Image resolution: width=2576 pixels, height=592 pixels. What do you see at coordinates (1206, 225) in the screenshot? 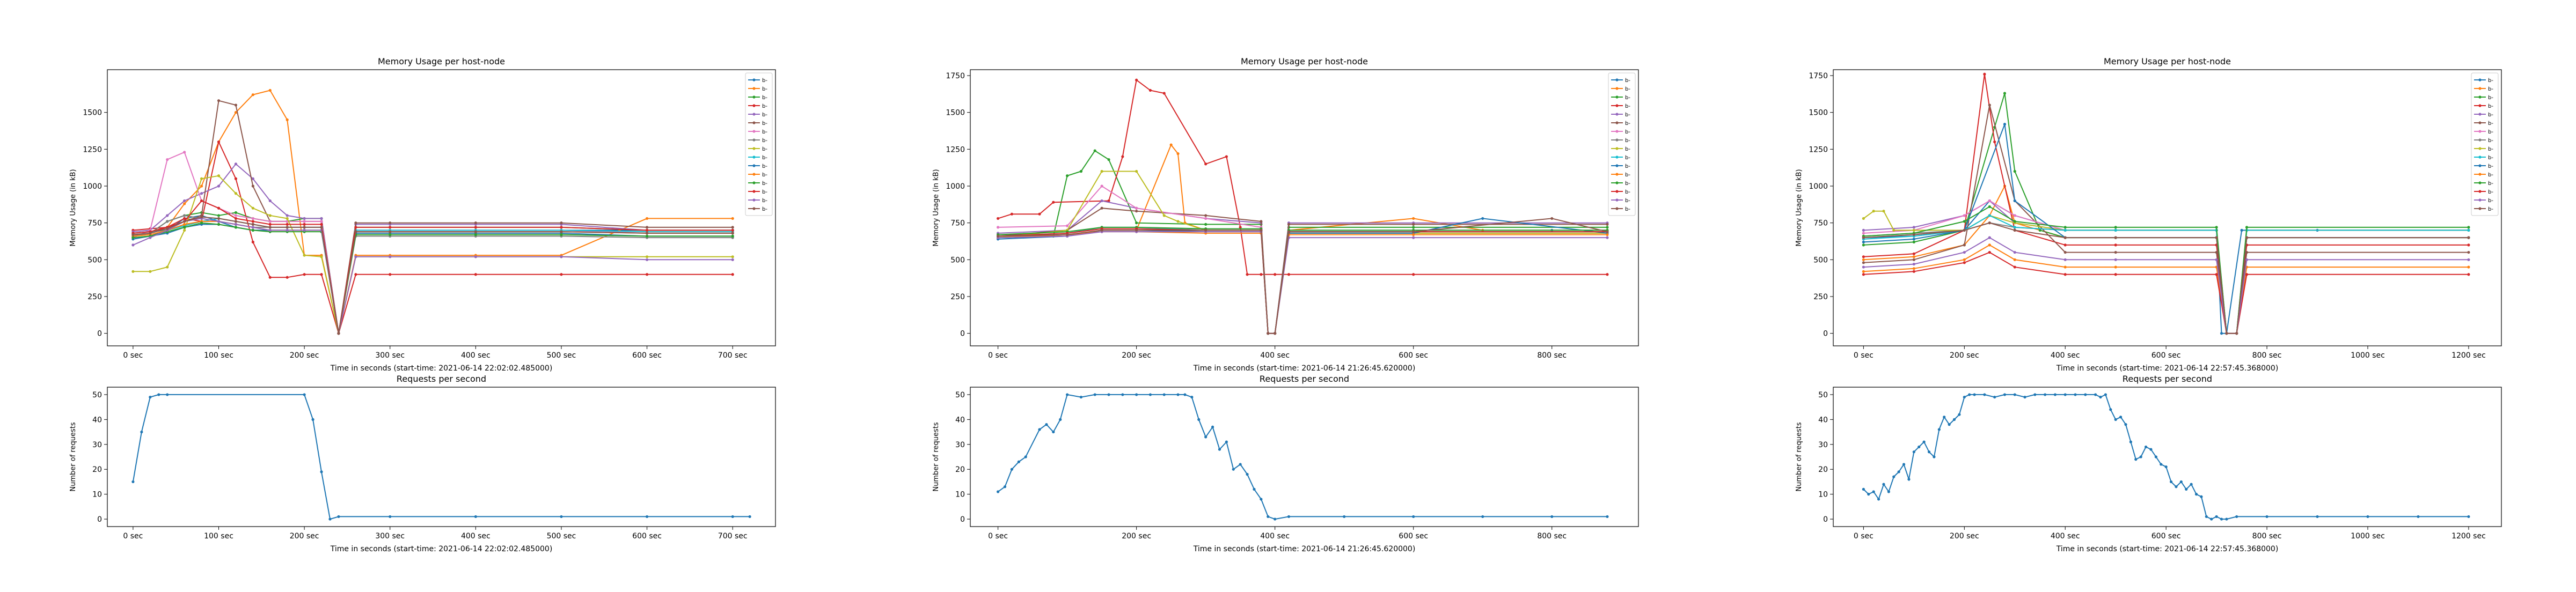
I see `chart-2-series-2-point` at bounding box center [1206, 225].